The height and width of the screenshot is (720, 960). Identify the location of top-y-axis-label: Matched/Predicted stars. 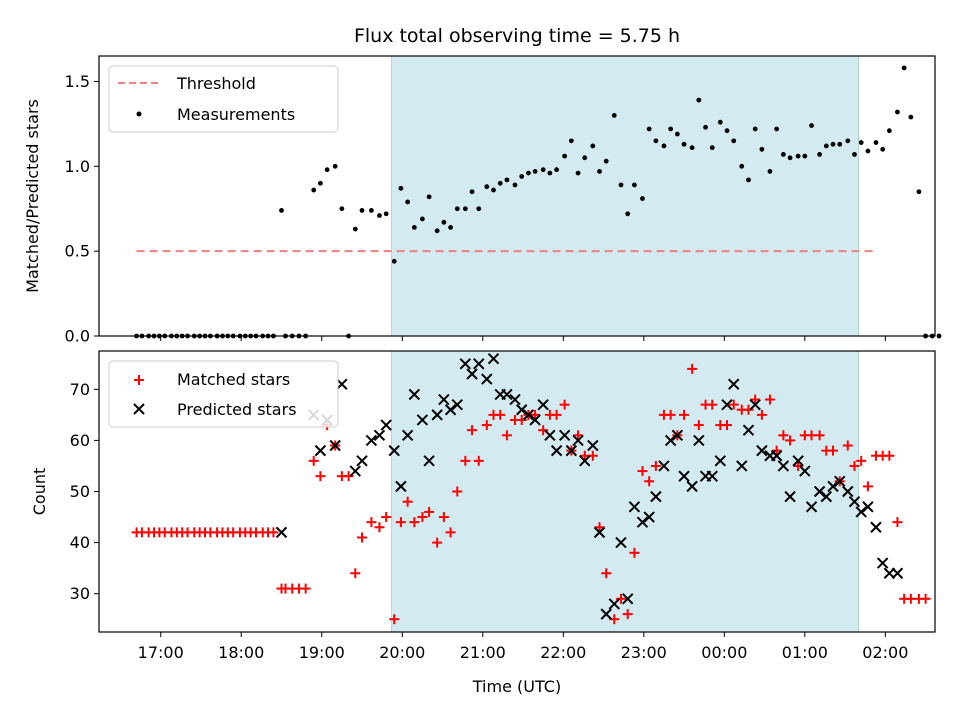
(32, 196).